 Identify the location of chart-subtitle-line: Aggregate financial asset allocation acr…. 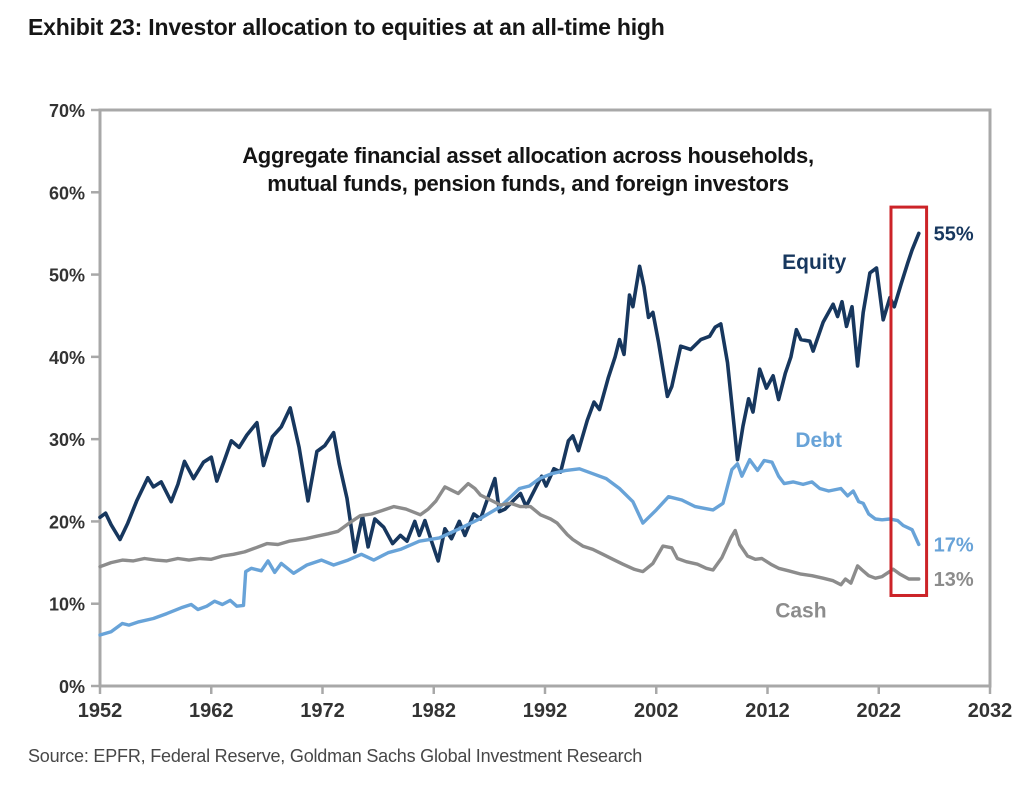
(528, 155).